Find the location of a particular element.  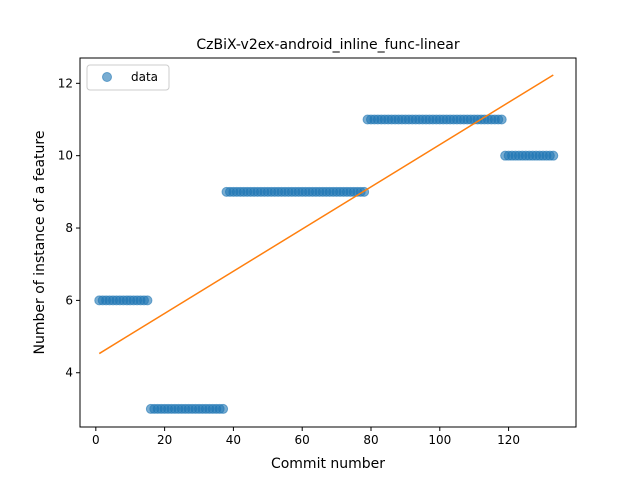

x-tick-label: 40 is located at coordinates (233, 440).